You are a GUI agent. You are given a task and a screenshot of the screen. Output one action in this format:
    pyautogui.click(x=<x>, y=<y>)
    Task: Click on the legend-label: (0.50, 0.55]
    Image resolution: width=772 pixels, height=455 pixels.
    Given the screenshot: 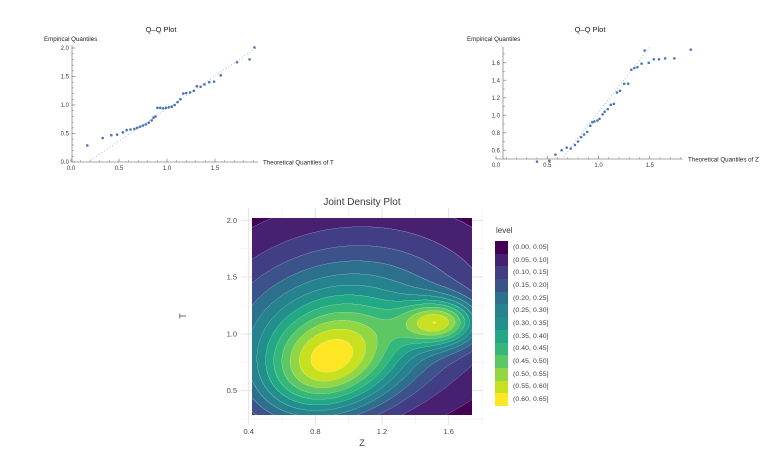 What is the action you would take?
    pyautogui.click(x=531, y=374)
    